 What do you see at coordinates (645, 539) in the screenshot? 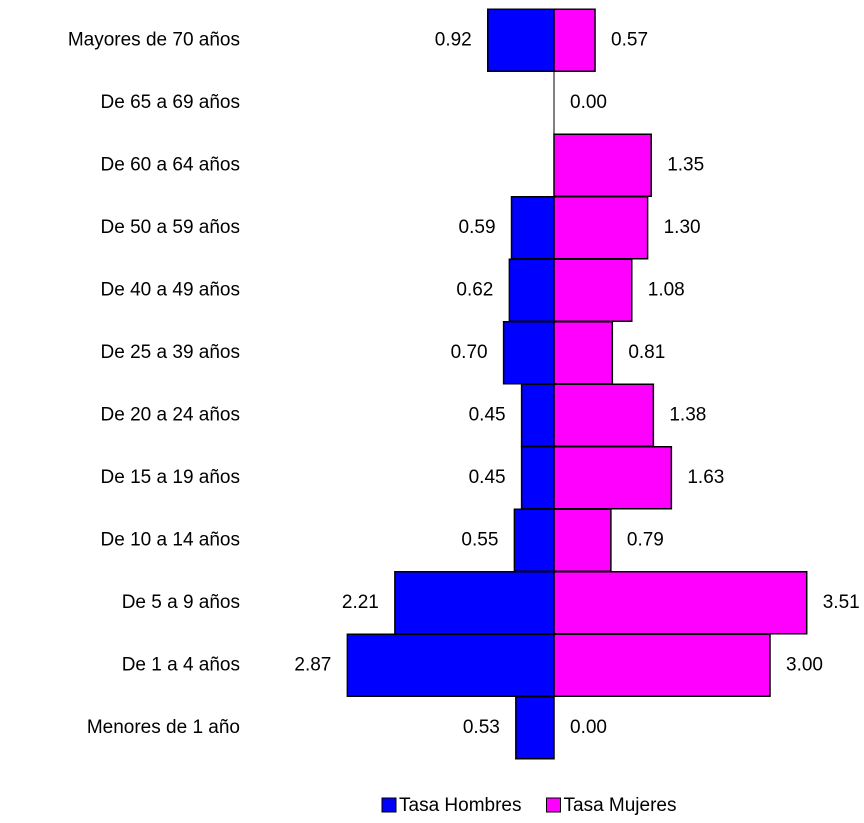
I see `value-label: 0.79` at bounding box center [645, 539].